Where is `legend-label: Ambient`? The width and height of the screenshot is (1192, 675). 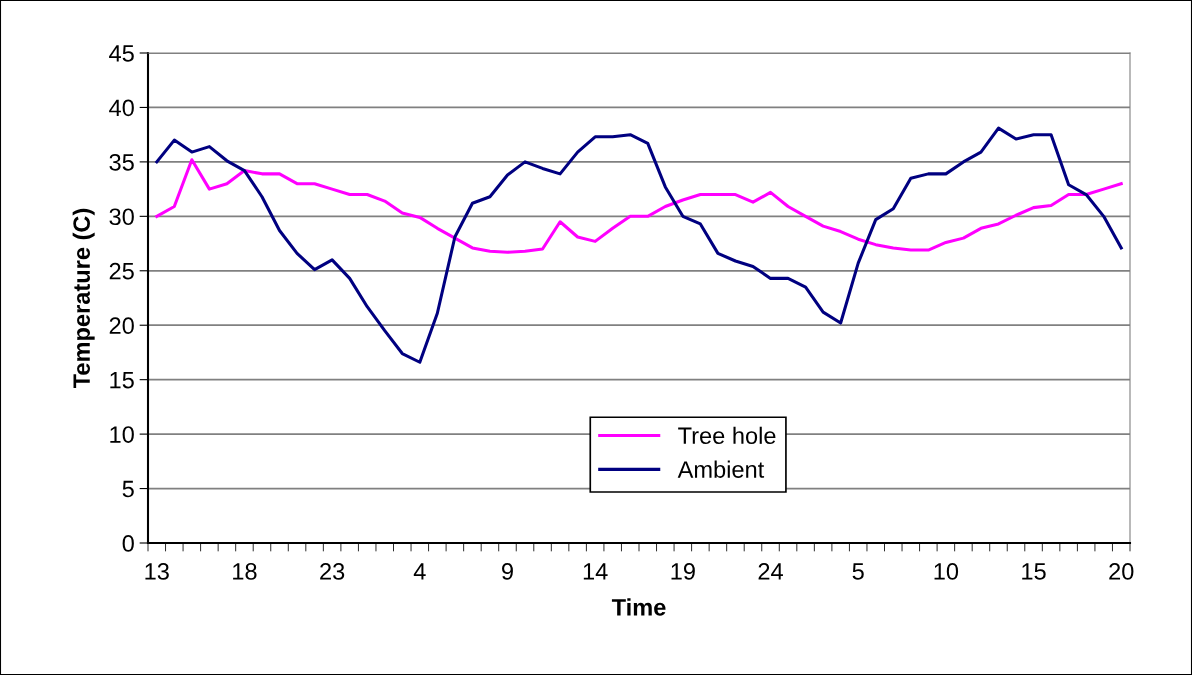 legend-label: Ambient is located at coordinates (721, 469).